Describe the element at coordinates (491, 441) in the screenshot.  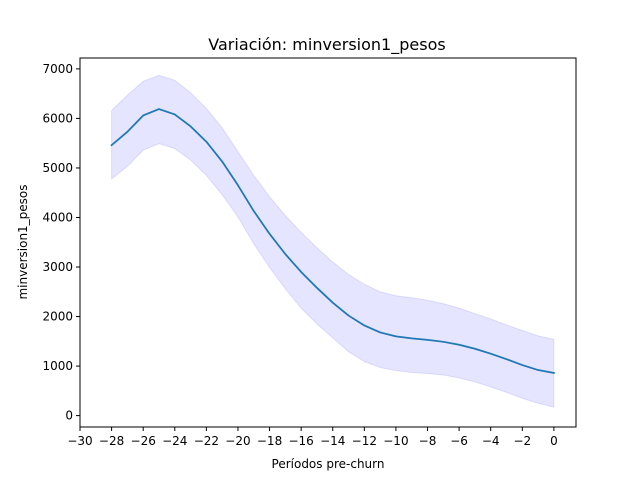
I see `x-tick-label: −4` at that location.